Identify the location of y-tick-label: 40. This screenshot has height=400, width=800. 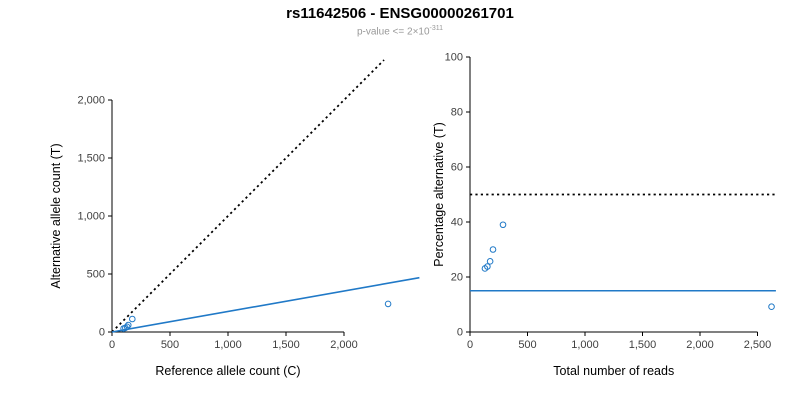
(457, 223).